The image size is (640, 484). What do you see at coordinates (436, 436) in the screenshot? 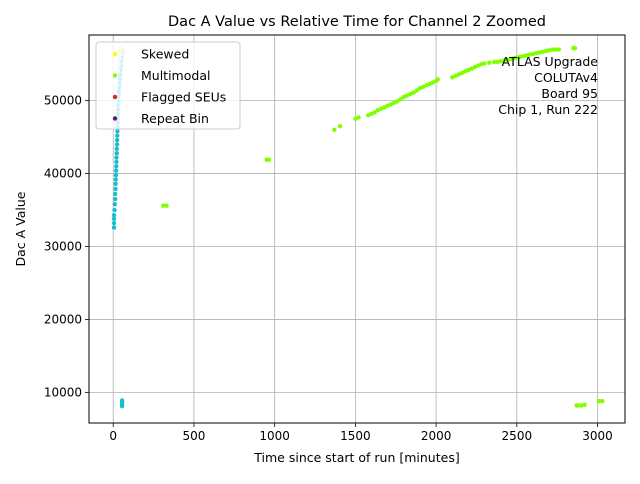
I see `x-tick-label: 2000` at bounding box center [436, 436].